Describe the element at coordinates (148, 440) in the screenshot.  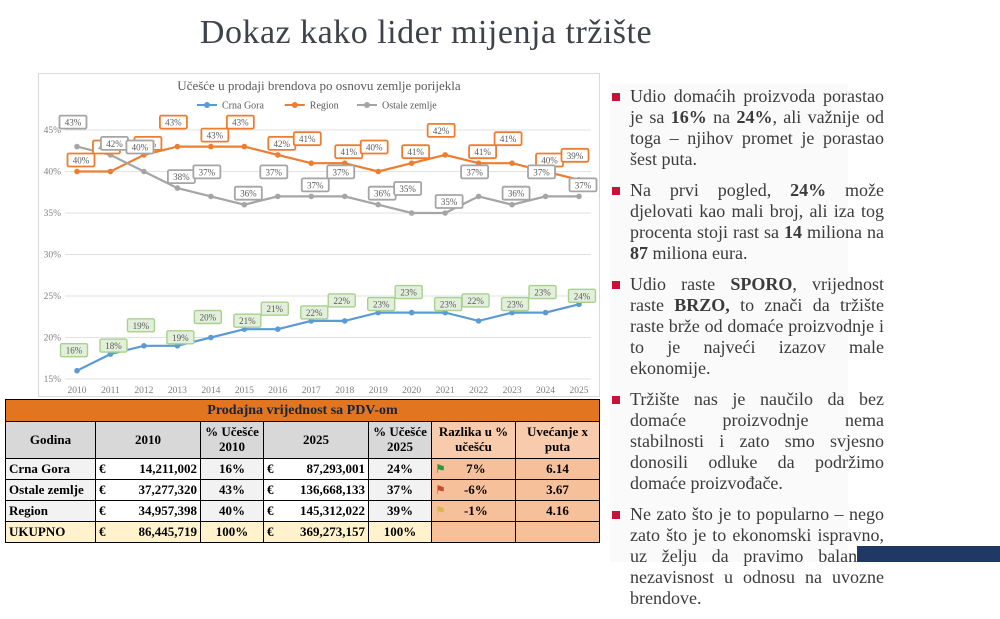
I see `column-header: 2010` at that location.